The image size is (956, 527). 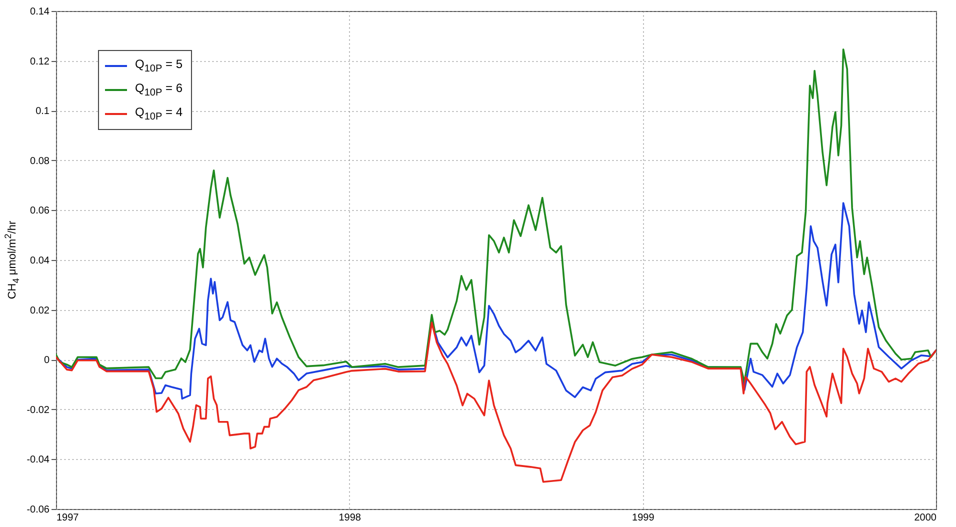 I want to click on y-tick-label: 0, so click(x=47, y=360).